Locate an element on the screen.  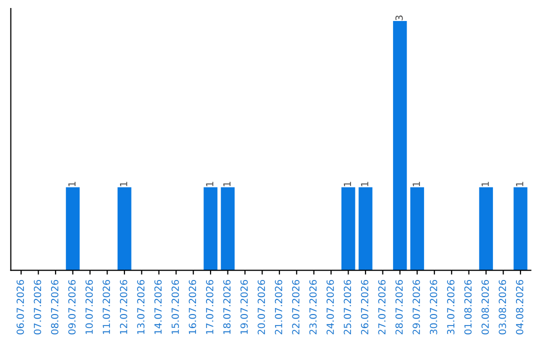
x-tick-label: 01.08.2026 is located at coordinates (468, 307).